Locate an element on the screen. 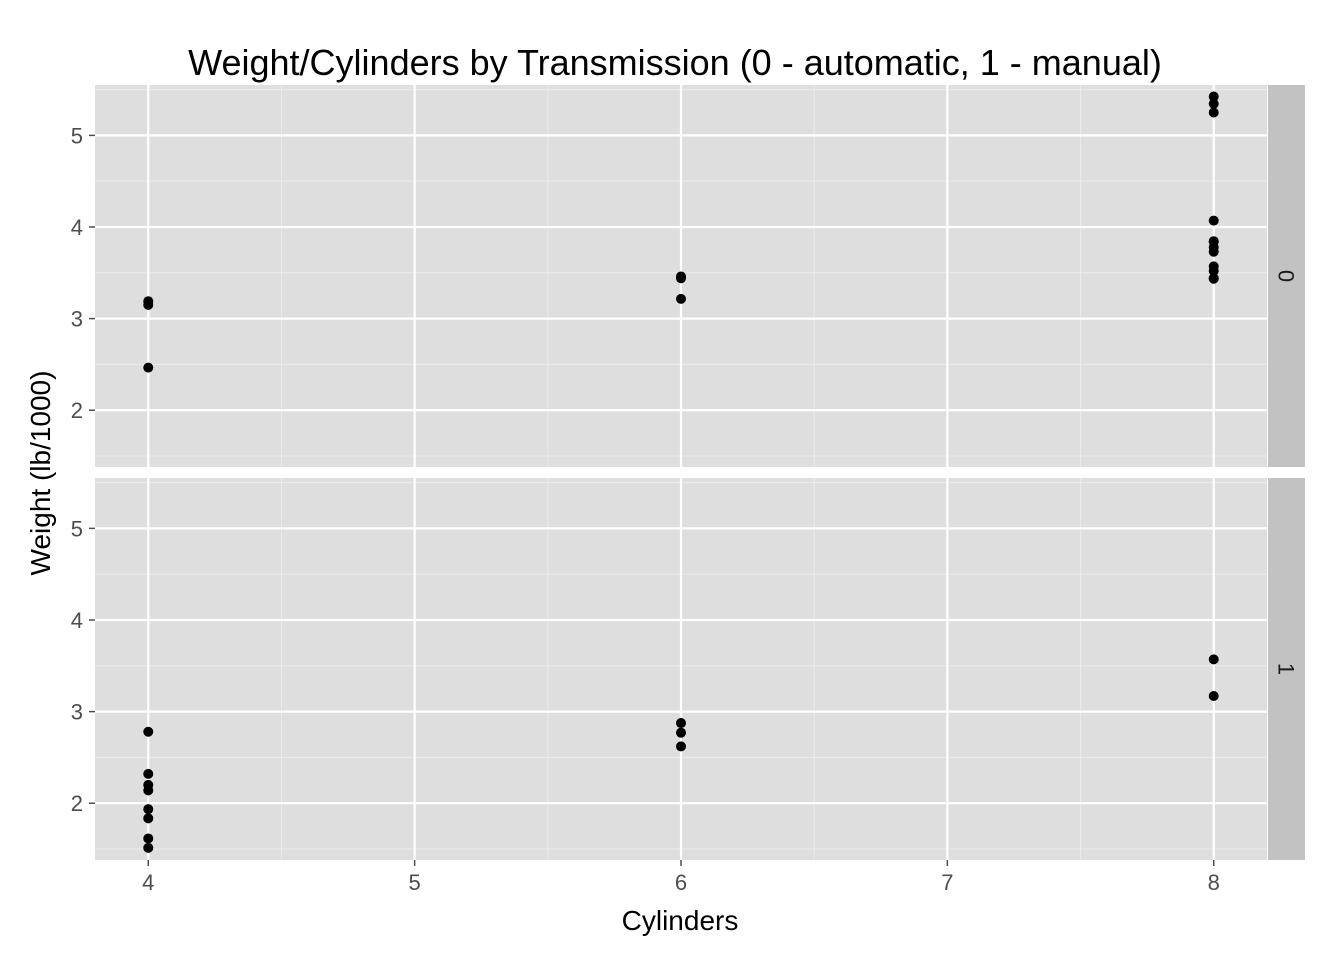 The width and height of the screenshot is (1344, 960). x-axis: 4 5 6 7 8 is located at coordinates (681, 877).